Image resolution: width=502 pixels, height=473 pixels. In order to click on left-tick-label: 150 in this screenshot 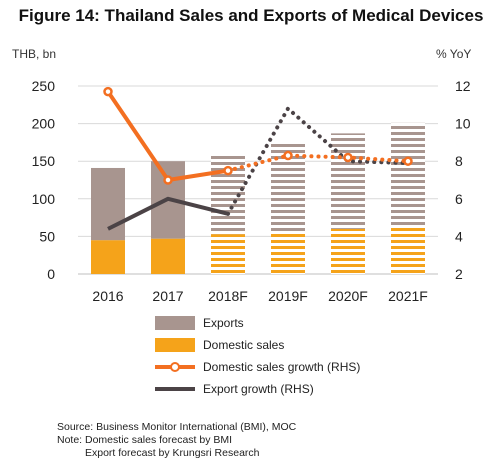, I will do `click(44, 161)`.